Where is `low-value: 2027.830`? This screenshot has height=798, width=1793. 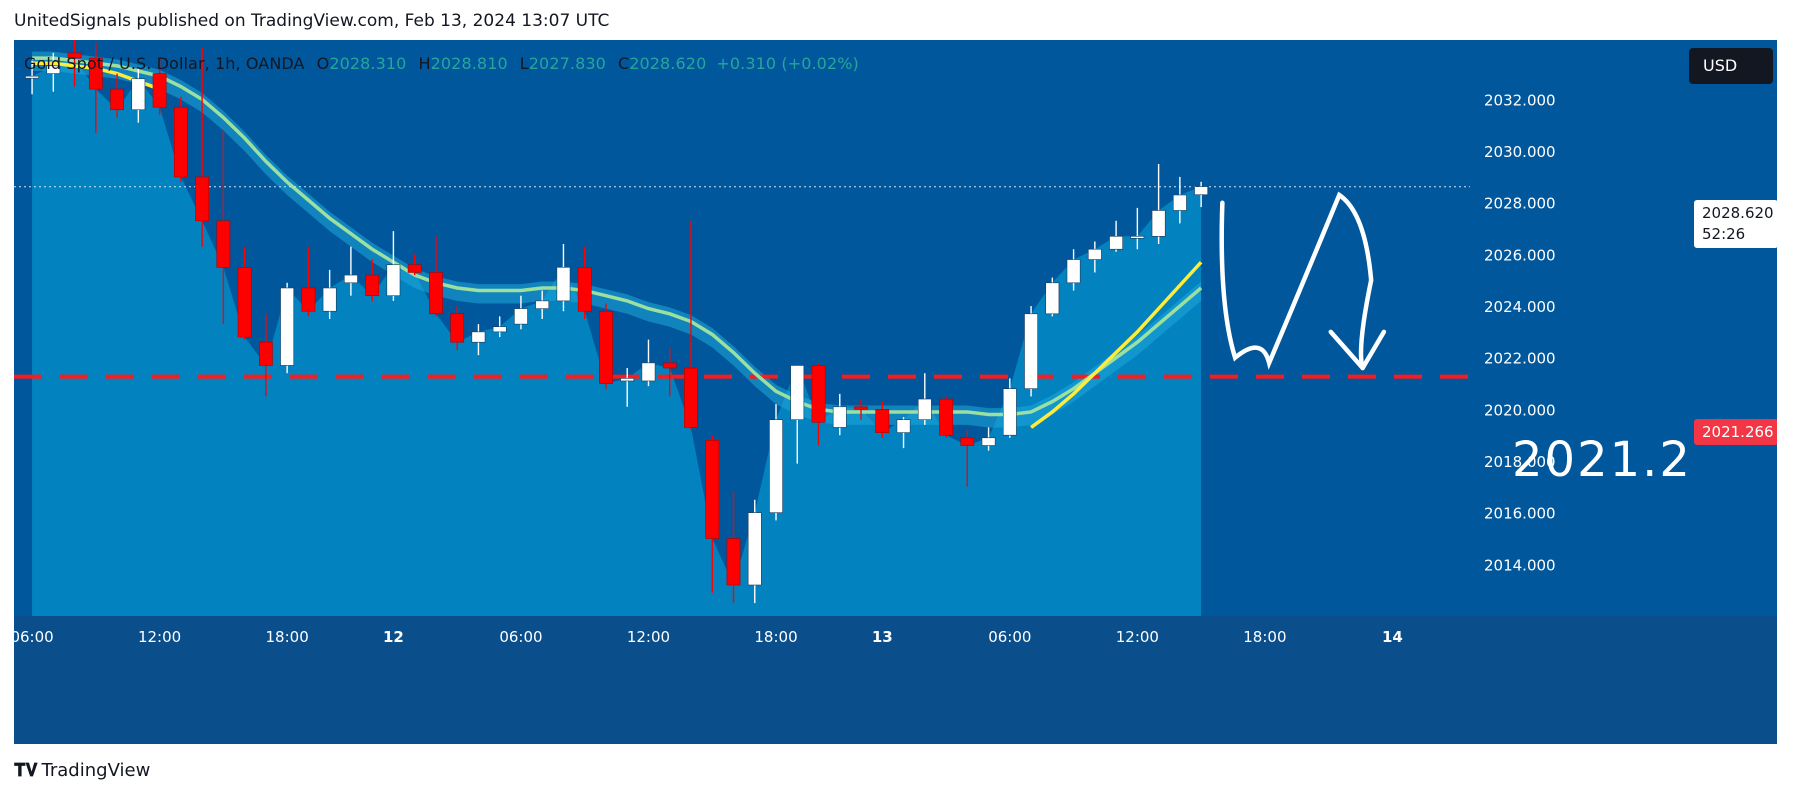
low-value: 2027.830 is located at coordinates (567, 63).